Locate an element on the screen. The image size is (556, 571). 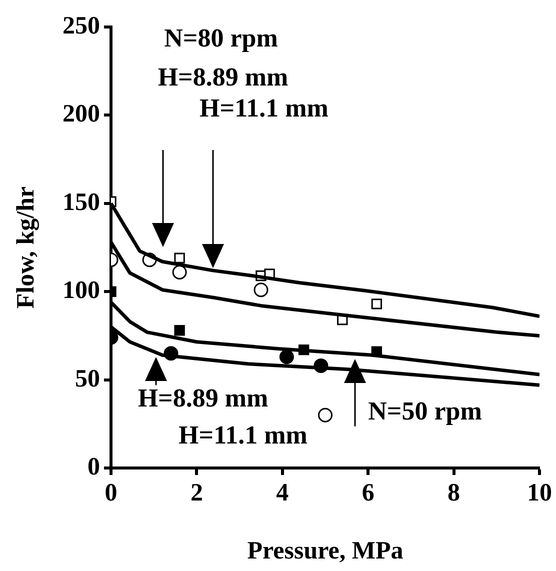
y-tick-label: 50 is located at coordinates (87, 378).